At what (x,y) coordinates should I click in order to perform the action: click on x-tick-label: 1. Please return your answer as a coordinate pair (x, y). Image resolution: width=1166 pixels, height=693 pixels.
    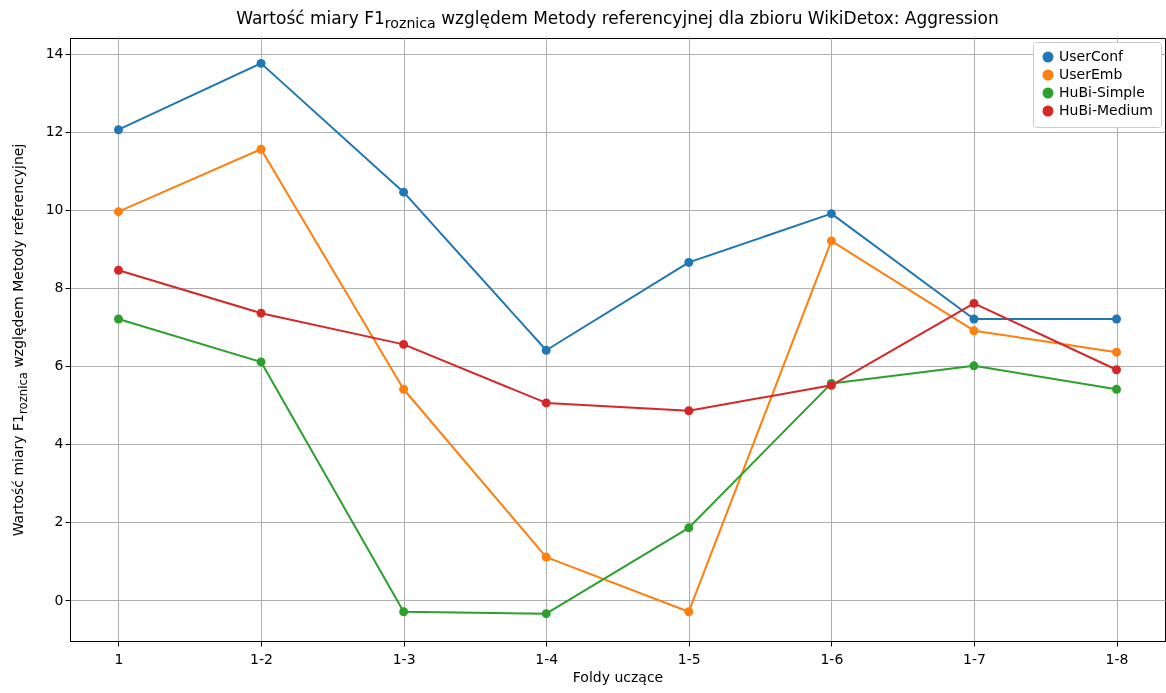
    Looking at the image, I should click on (119, 658).